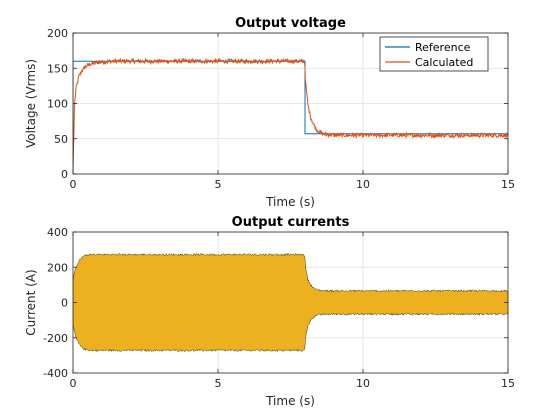  What do you see at coordinates (290, 23) in the screenshot?
I see `chart-title: Output voltage` at bounding box center [290, 23].